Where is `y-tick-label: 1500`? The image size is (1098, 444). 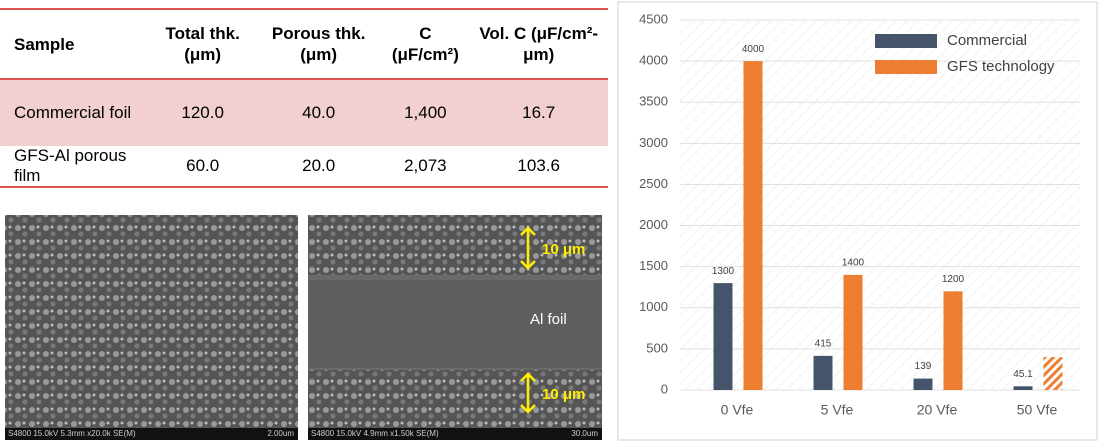
y-tick-label: 1500 is located at coordinates (653, 265).